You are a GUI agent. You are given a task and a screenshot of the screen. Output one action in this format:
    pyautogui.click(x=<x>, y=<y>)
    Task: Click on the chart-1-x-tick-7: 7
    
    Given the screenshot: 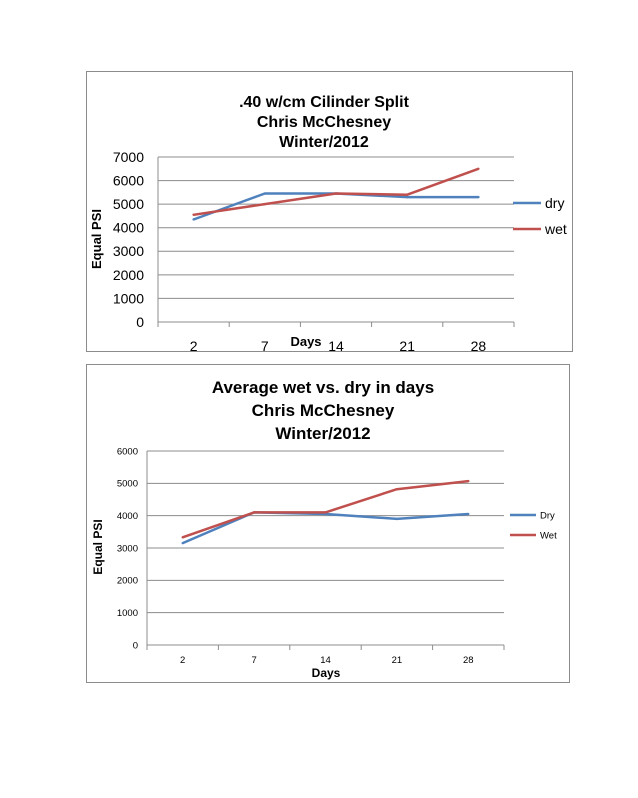 What is the action you would take?
    pyautogui.click(x=265, y=346)
    